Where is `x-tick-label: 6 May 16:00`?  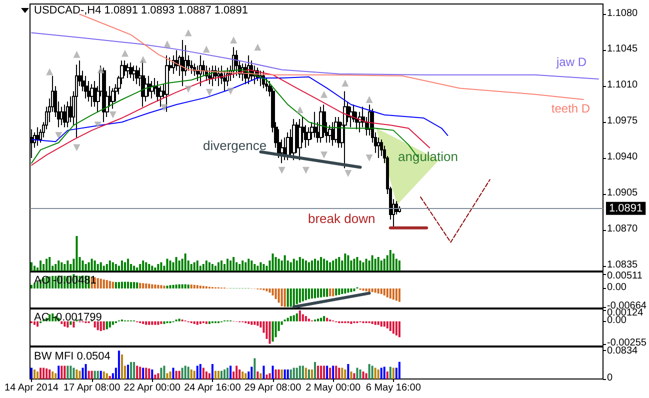 x-tick-label: 6 May 16:00 is located at coordinates (394, 388).